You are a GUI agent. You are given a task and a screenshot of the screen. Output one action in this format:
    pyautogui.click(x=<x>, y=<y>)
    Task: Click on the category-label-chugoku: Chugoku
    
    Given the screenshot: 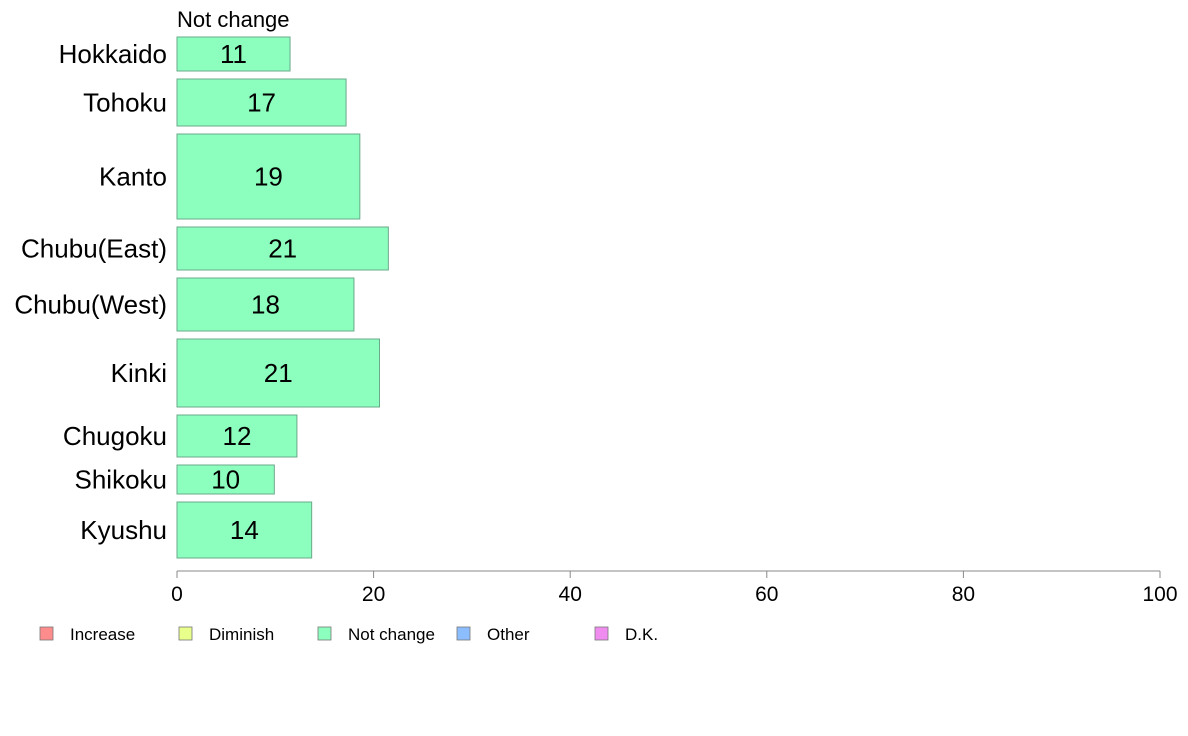 What is the action you would take?
    pyautogui.click(x=115, y=436)
    